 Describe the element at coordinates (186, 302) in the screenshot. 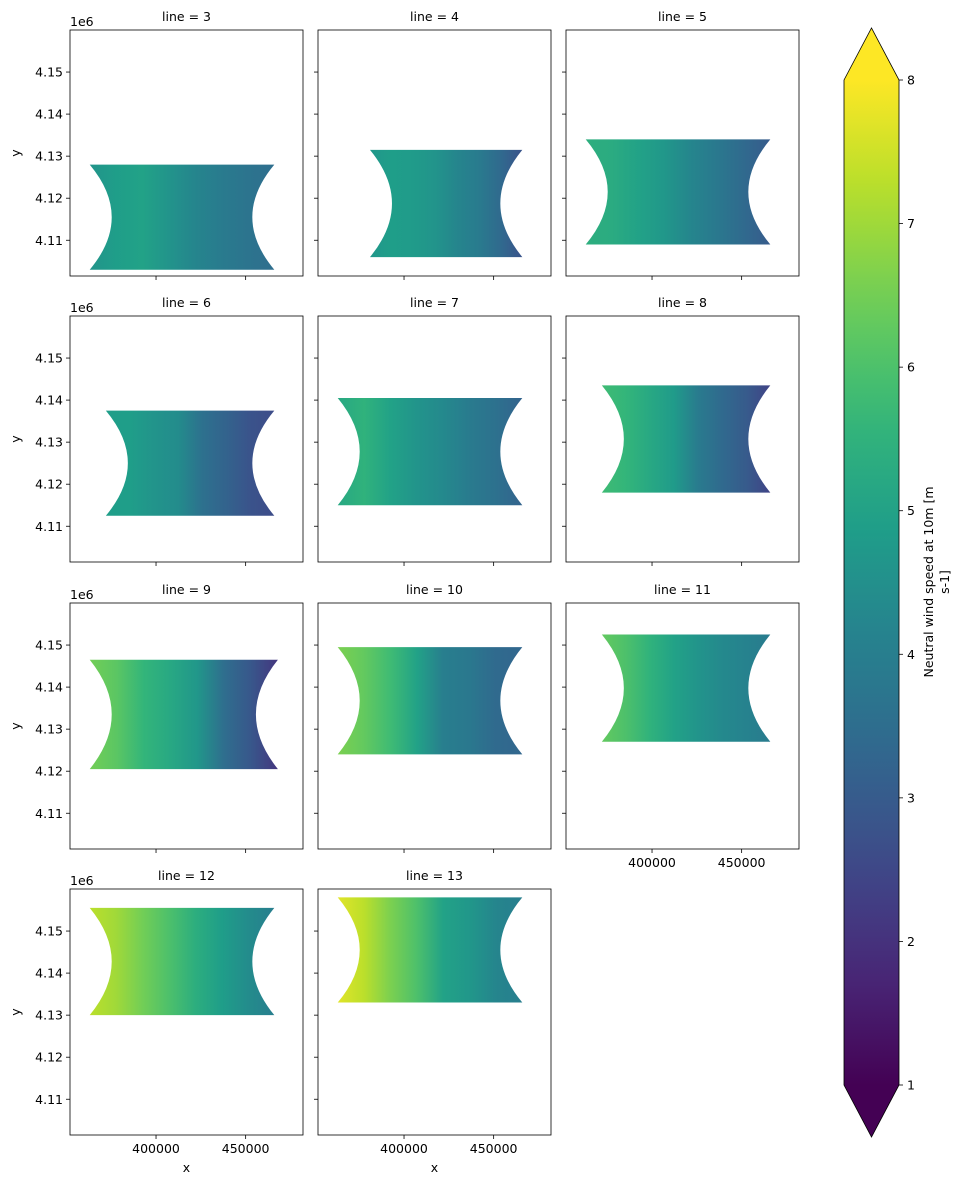

I see `panel-title: line = 6` at that location.